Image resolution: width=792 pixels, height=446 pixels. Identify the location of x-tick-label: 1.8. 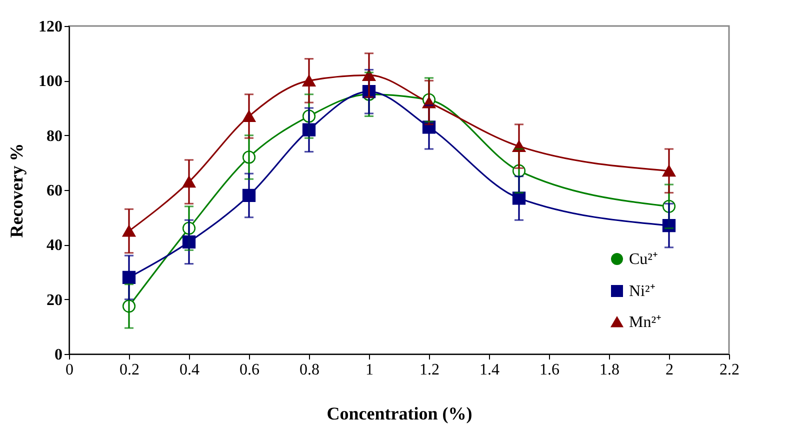
(610, 370).